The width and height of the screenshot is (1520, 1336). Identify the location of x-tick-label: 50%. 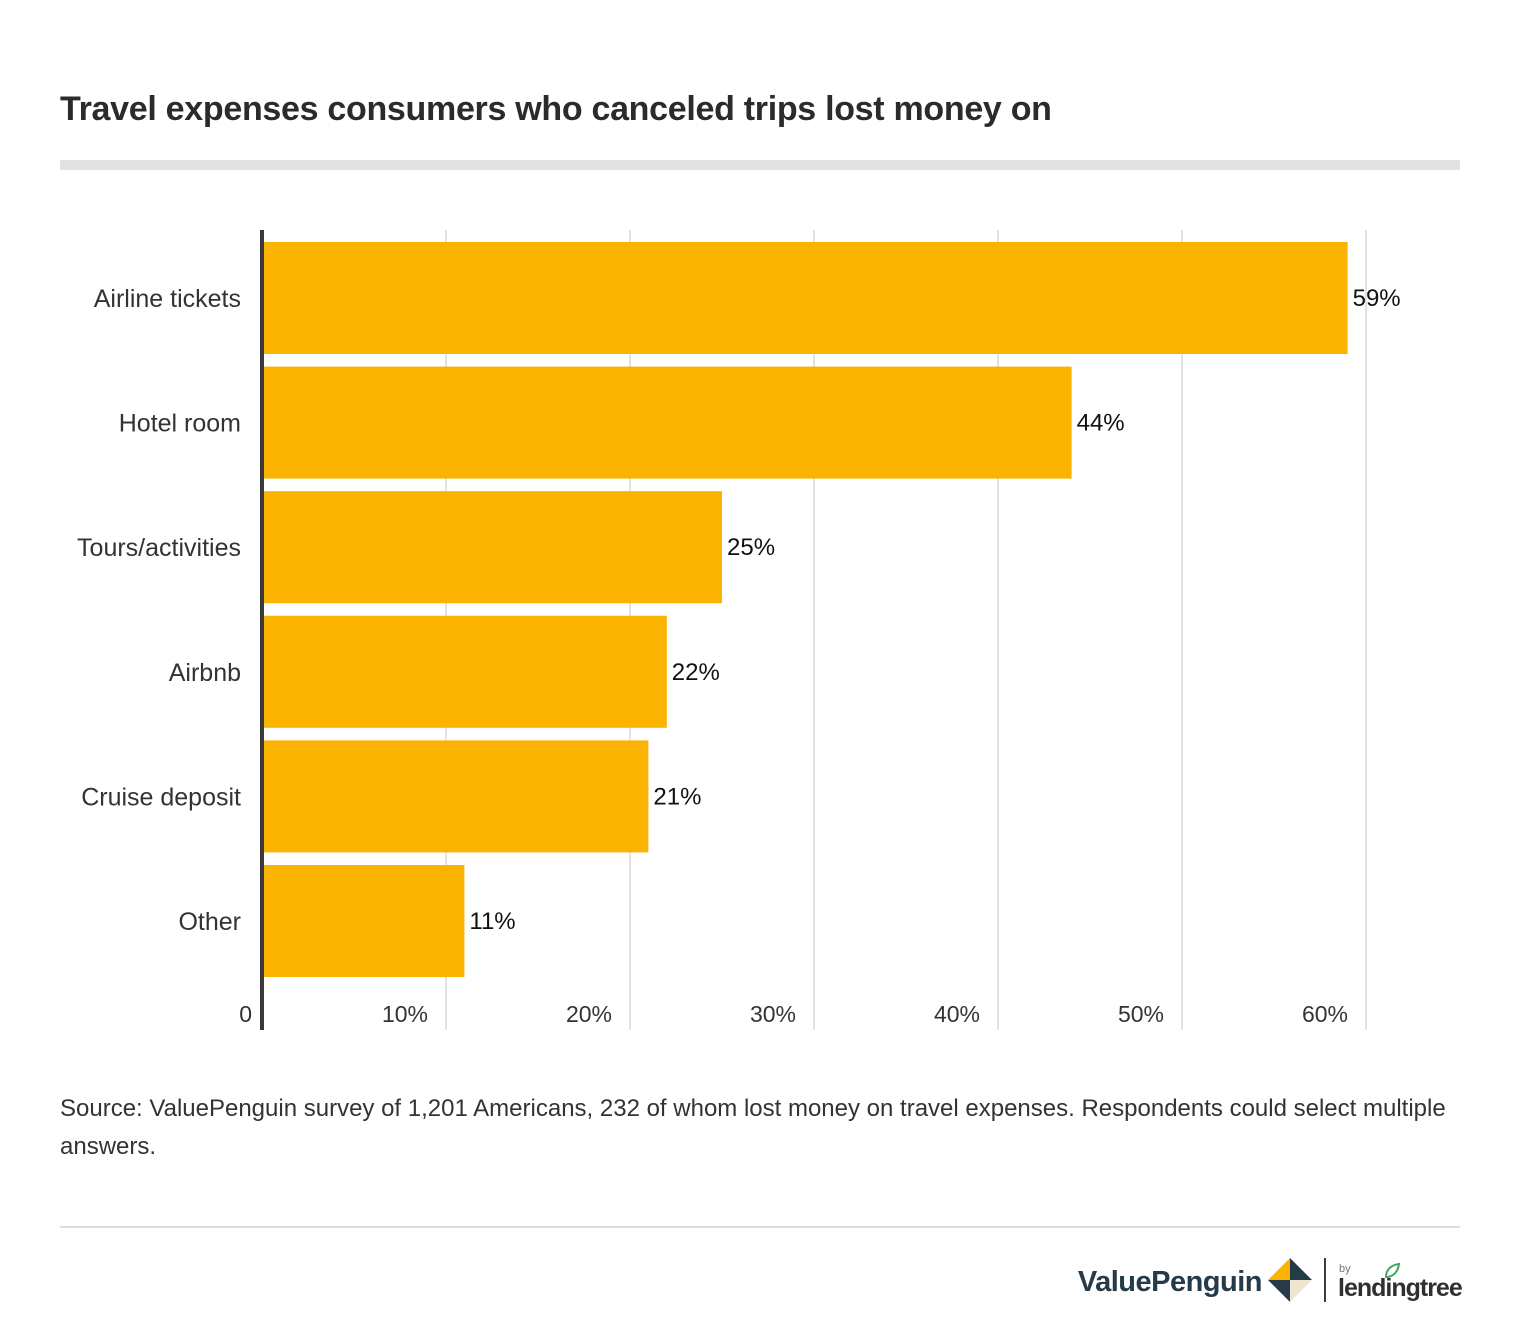
(1141, 1014).